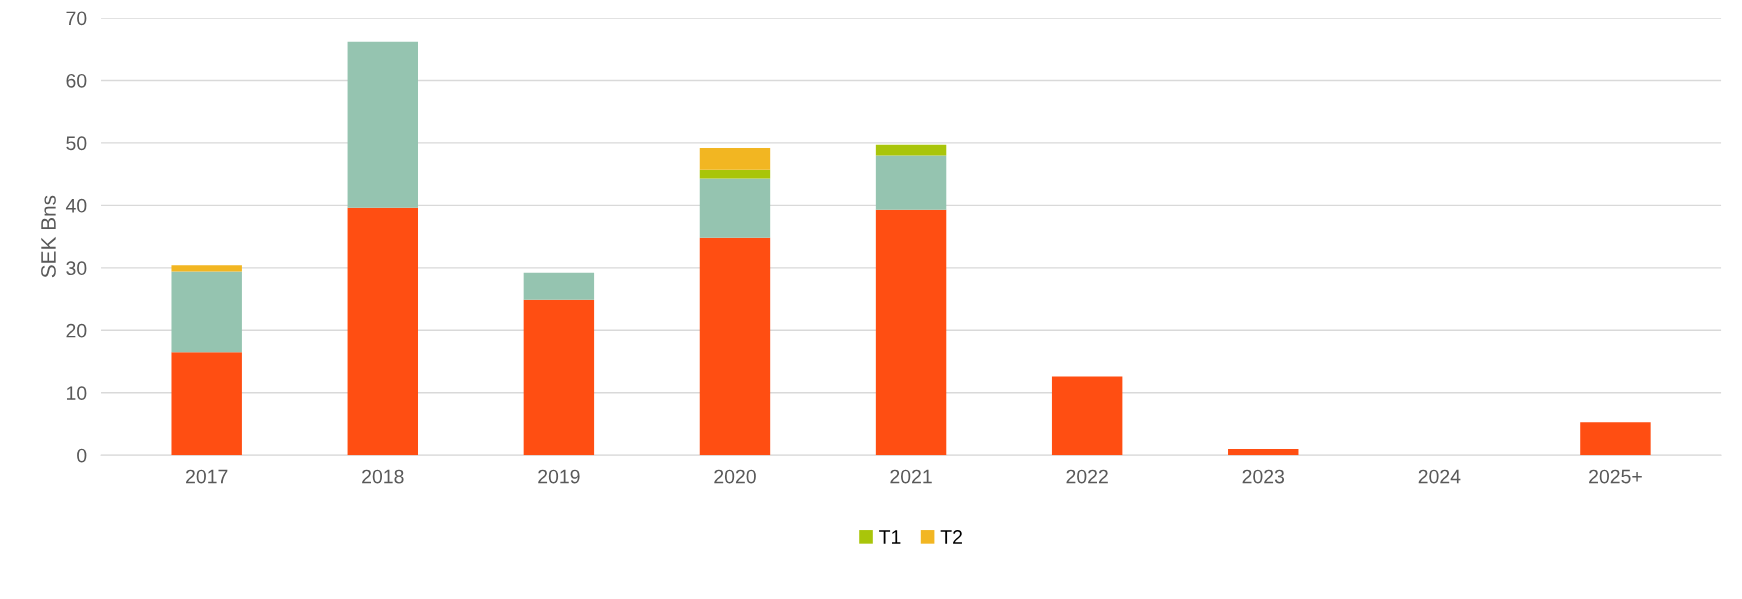 The image size is (1742, 599). What do you see at coordinates (951, 537) in the screenshot?
I see `legend-label: T2` at bounding box center [951, 537].